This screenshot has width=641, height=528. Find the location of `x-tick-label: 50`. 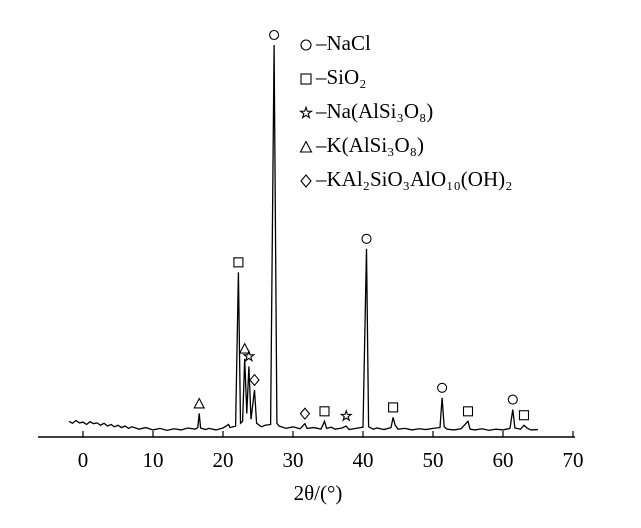

x-tick-label: 50 is located at coordinates (433, 460).